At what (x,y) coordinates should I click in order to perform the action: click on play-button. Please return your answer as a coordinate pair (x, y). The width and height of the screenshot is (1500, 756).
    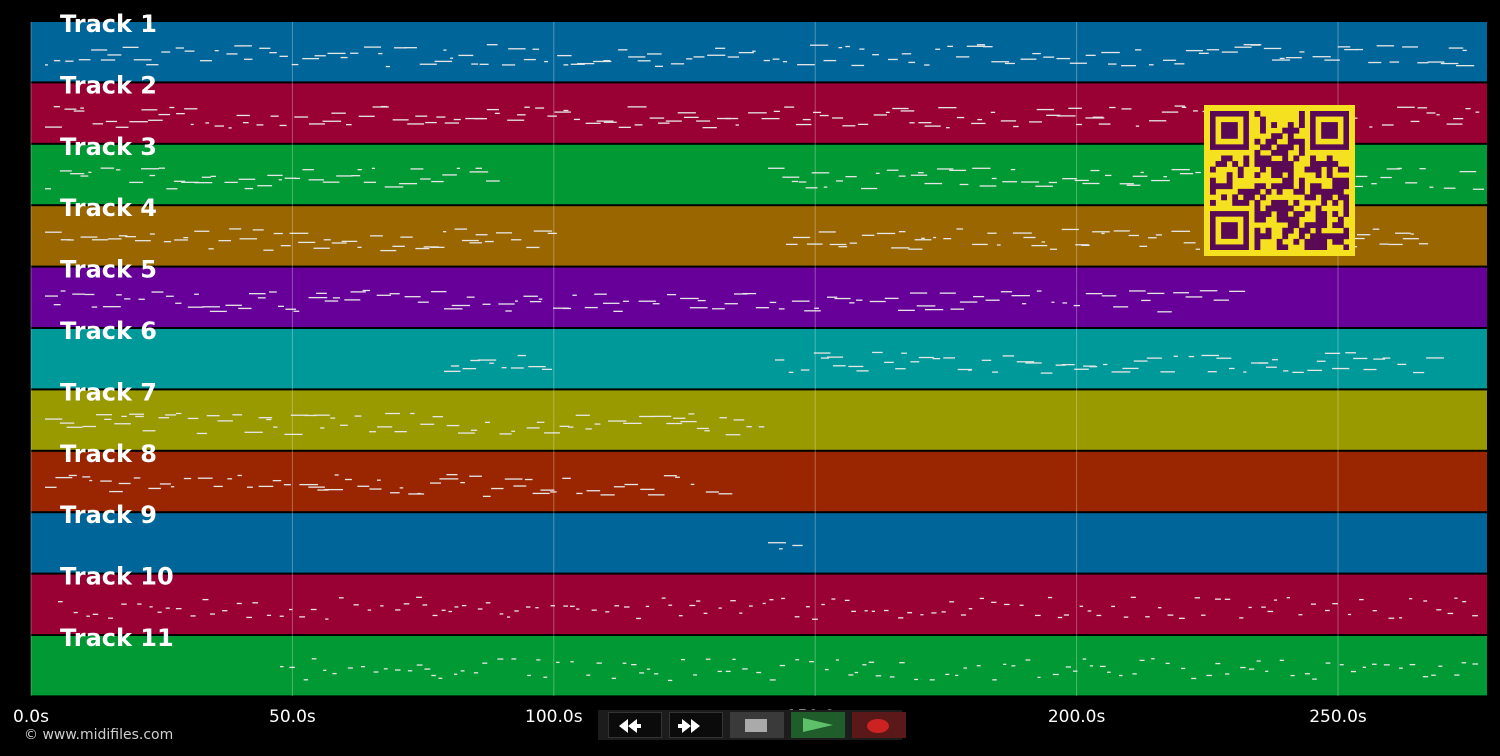
    Looking at the image, I should click on (818, 725).